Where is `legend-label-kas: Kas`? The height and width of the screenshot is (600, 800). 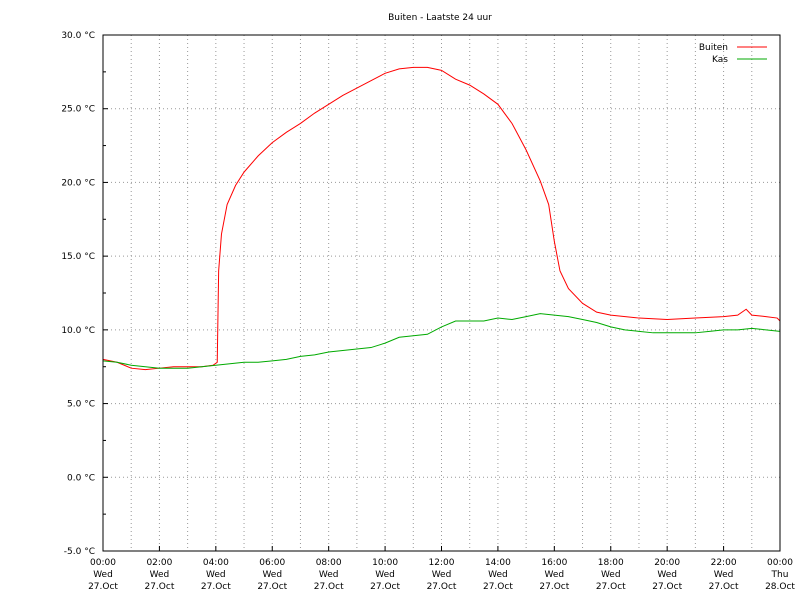
legend-label-kas: Kas is located at coordinates (720, 60).